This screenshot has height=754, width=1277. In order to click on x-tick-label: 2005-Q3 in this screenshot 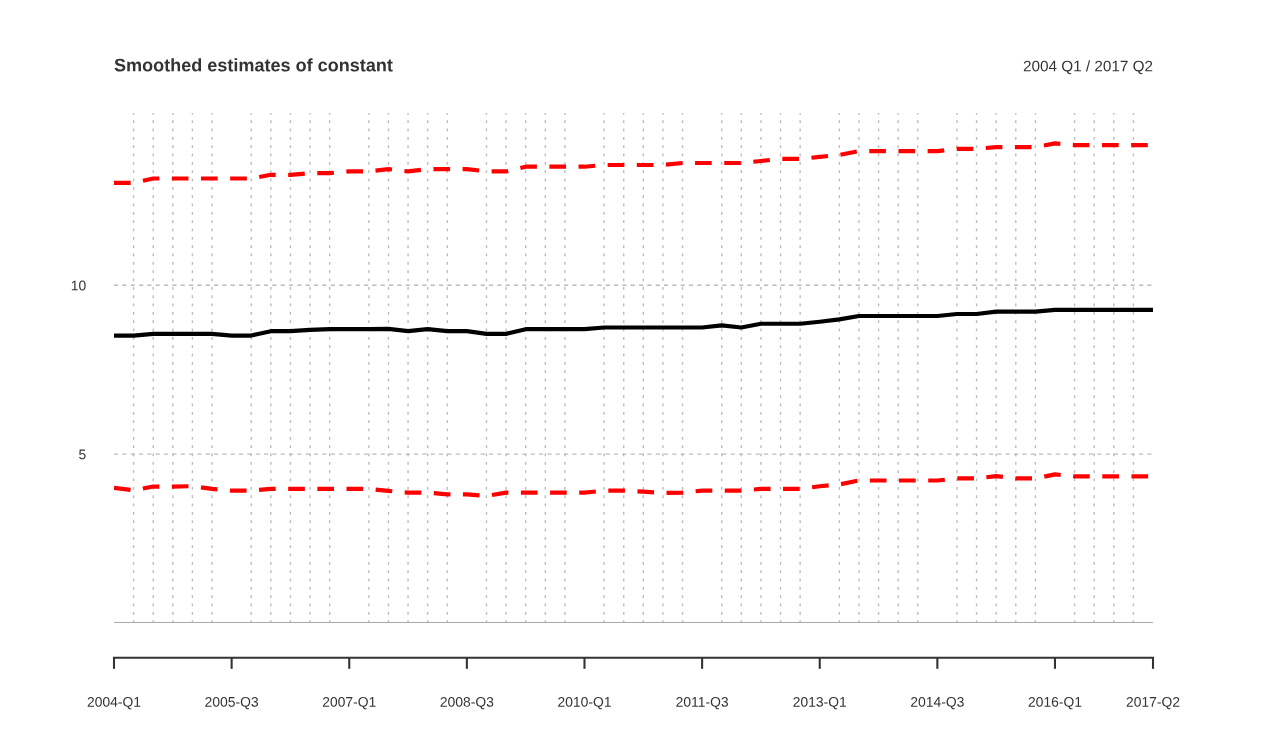, I will do `click(232, 703)`.